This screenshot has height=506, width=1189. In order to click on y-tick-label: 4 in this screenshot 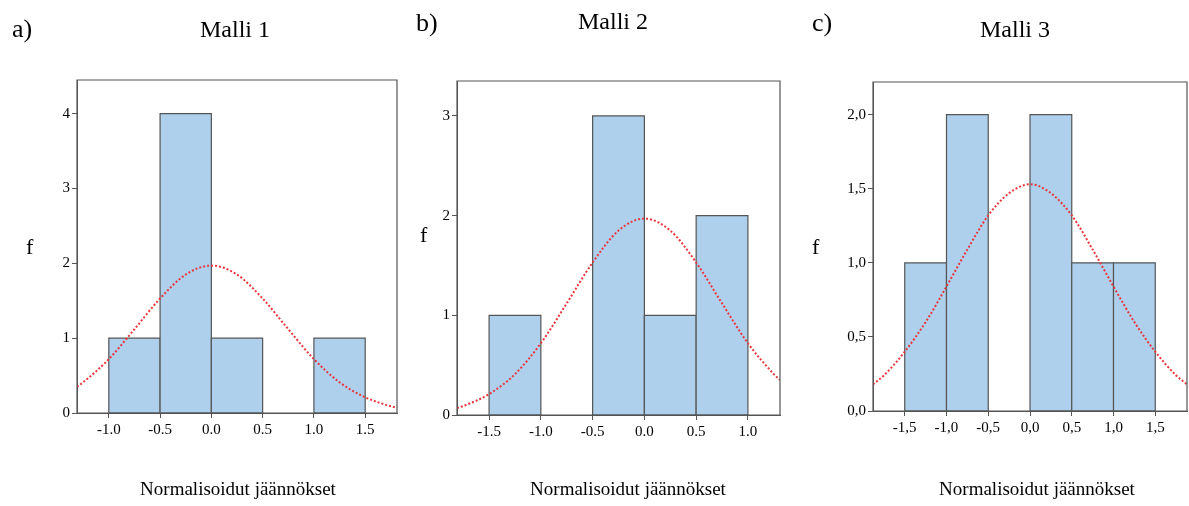, I will do `click(66, 112)`.